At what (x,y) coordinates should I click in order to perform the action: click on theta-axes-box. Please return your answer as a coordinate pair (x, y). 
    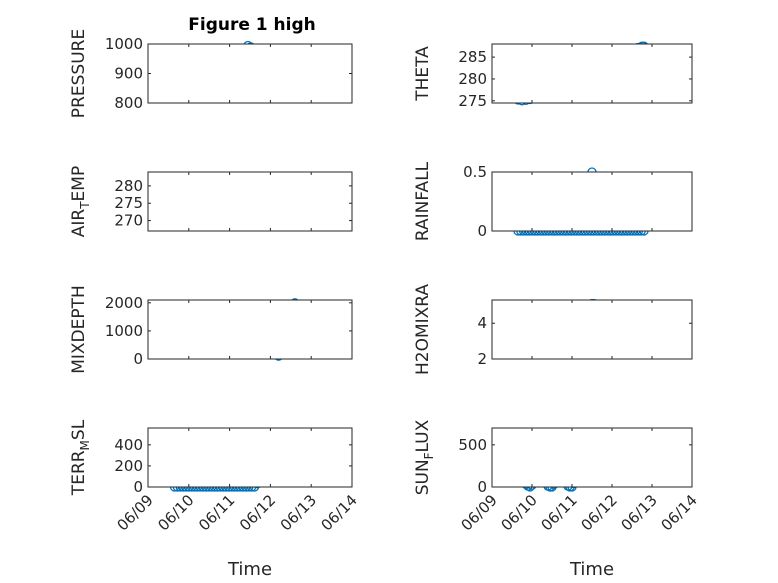
    Looking at the image, I should click on (592, 73).